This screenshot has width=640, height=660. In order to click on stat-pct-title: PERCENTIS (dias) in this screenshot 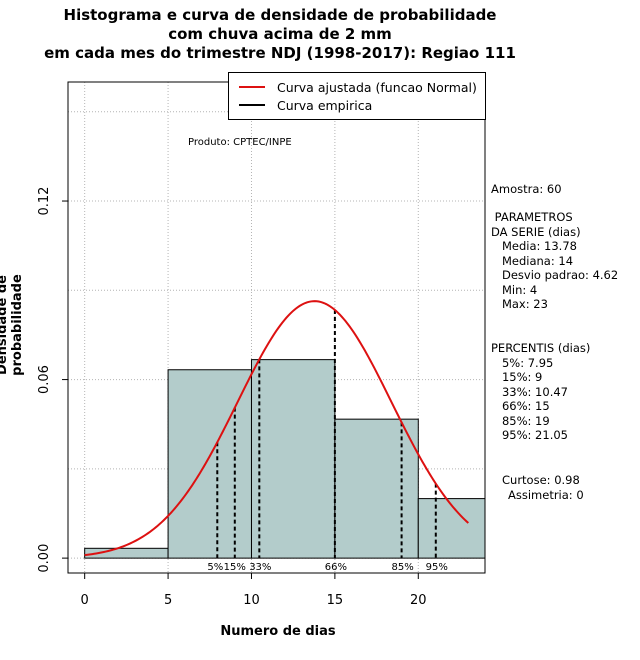, I will do `click(541, 348)`.